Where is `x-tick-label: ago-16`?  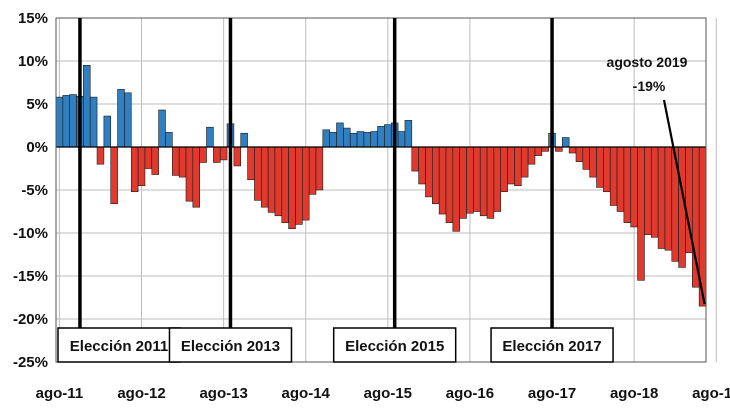 x-tick-label: ago-16 is located at coordinates (470, 393).